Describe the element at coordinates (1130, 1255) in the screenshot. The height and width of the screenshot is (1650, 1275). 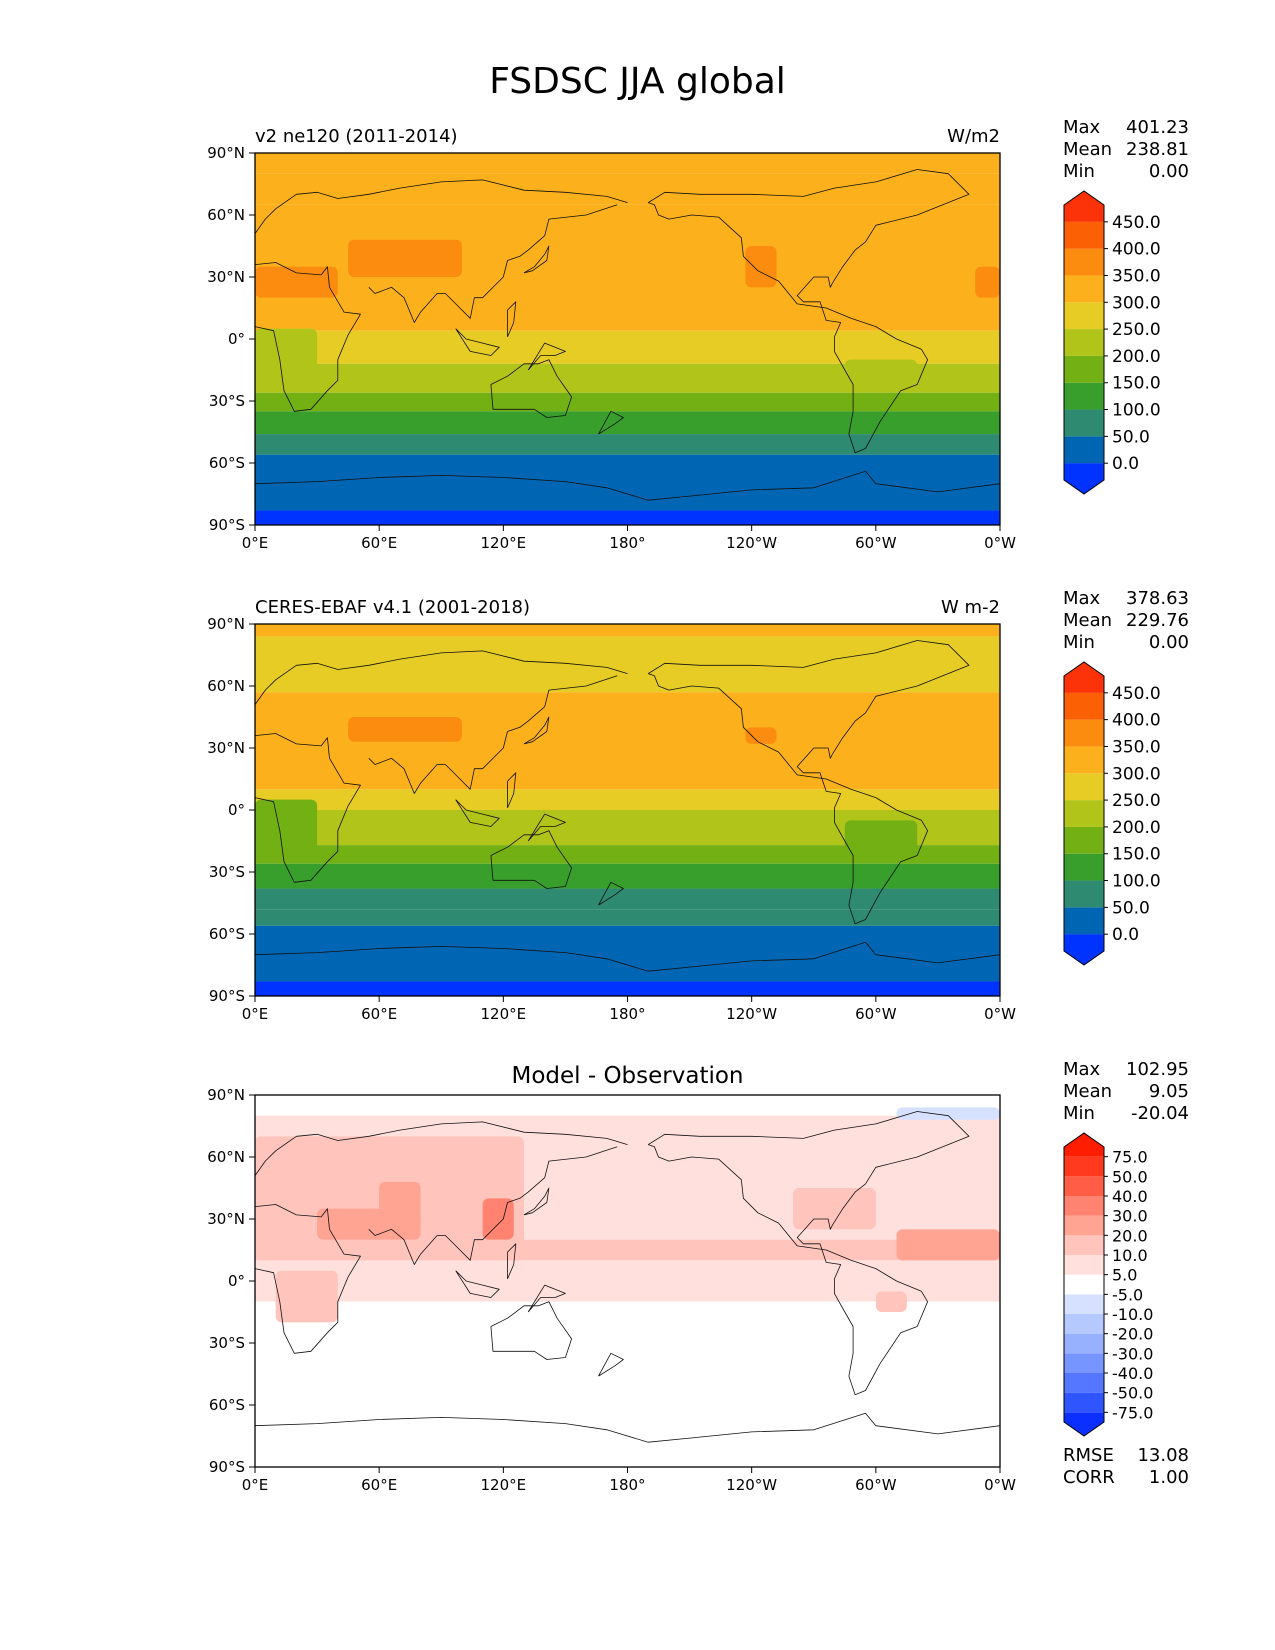
I see `colorbar-tick-label: 10.0` at that location.